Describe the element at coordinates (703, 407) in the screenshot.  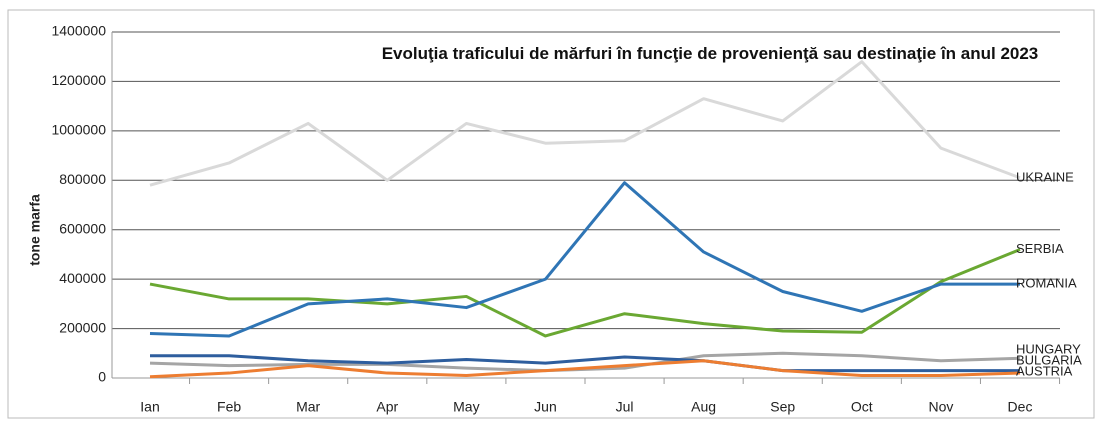
I see `x-tick-label: Aug` at that location.